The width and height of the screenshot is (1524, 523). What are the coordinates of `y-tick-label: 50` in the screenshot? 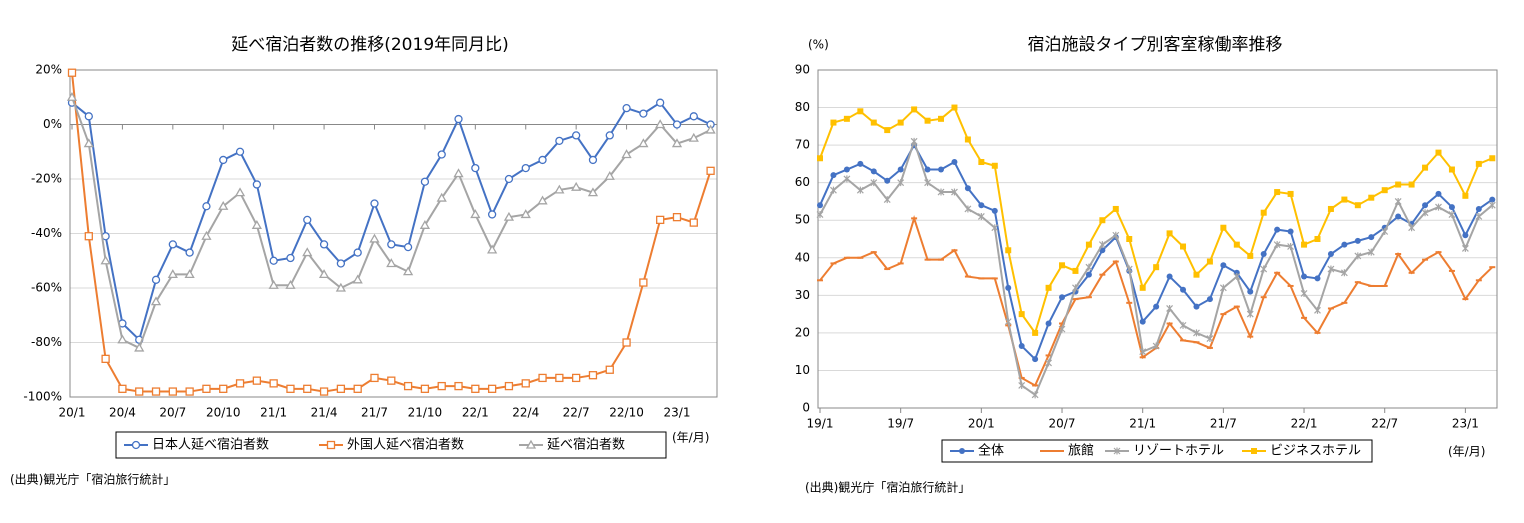 It's located at (802, 220).